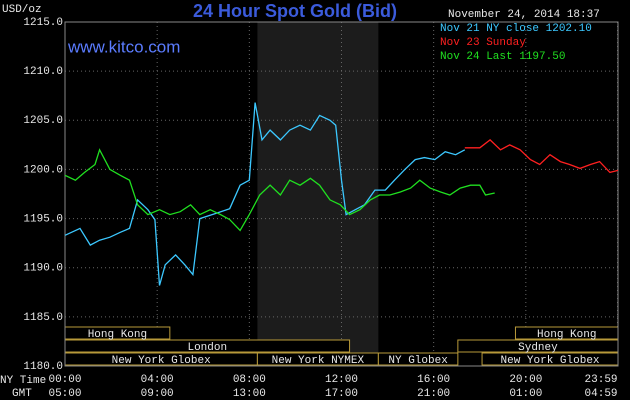 The width and height of the screenshot is (630, 400). What do you see at coordinates (525, 394) in the screenshot?
I see `x2-tick-label: 01:00` at bounding box center [525, 394].